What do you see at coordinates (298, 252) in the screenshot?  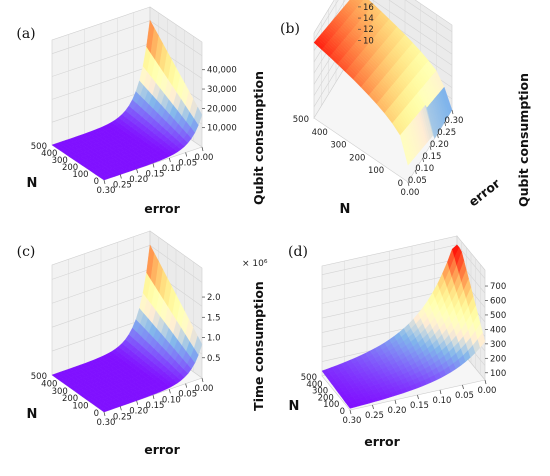 I see `panel-label: (d)` at bounding box center [298, 252].